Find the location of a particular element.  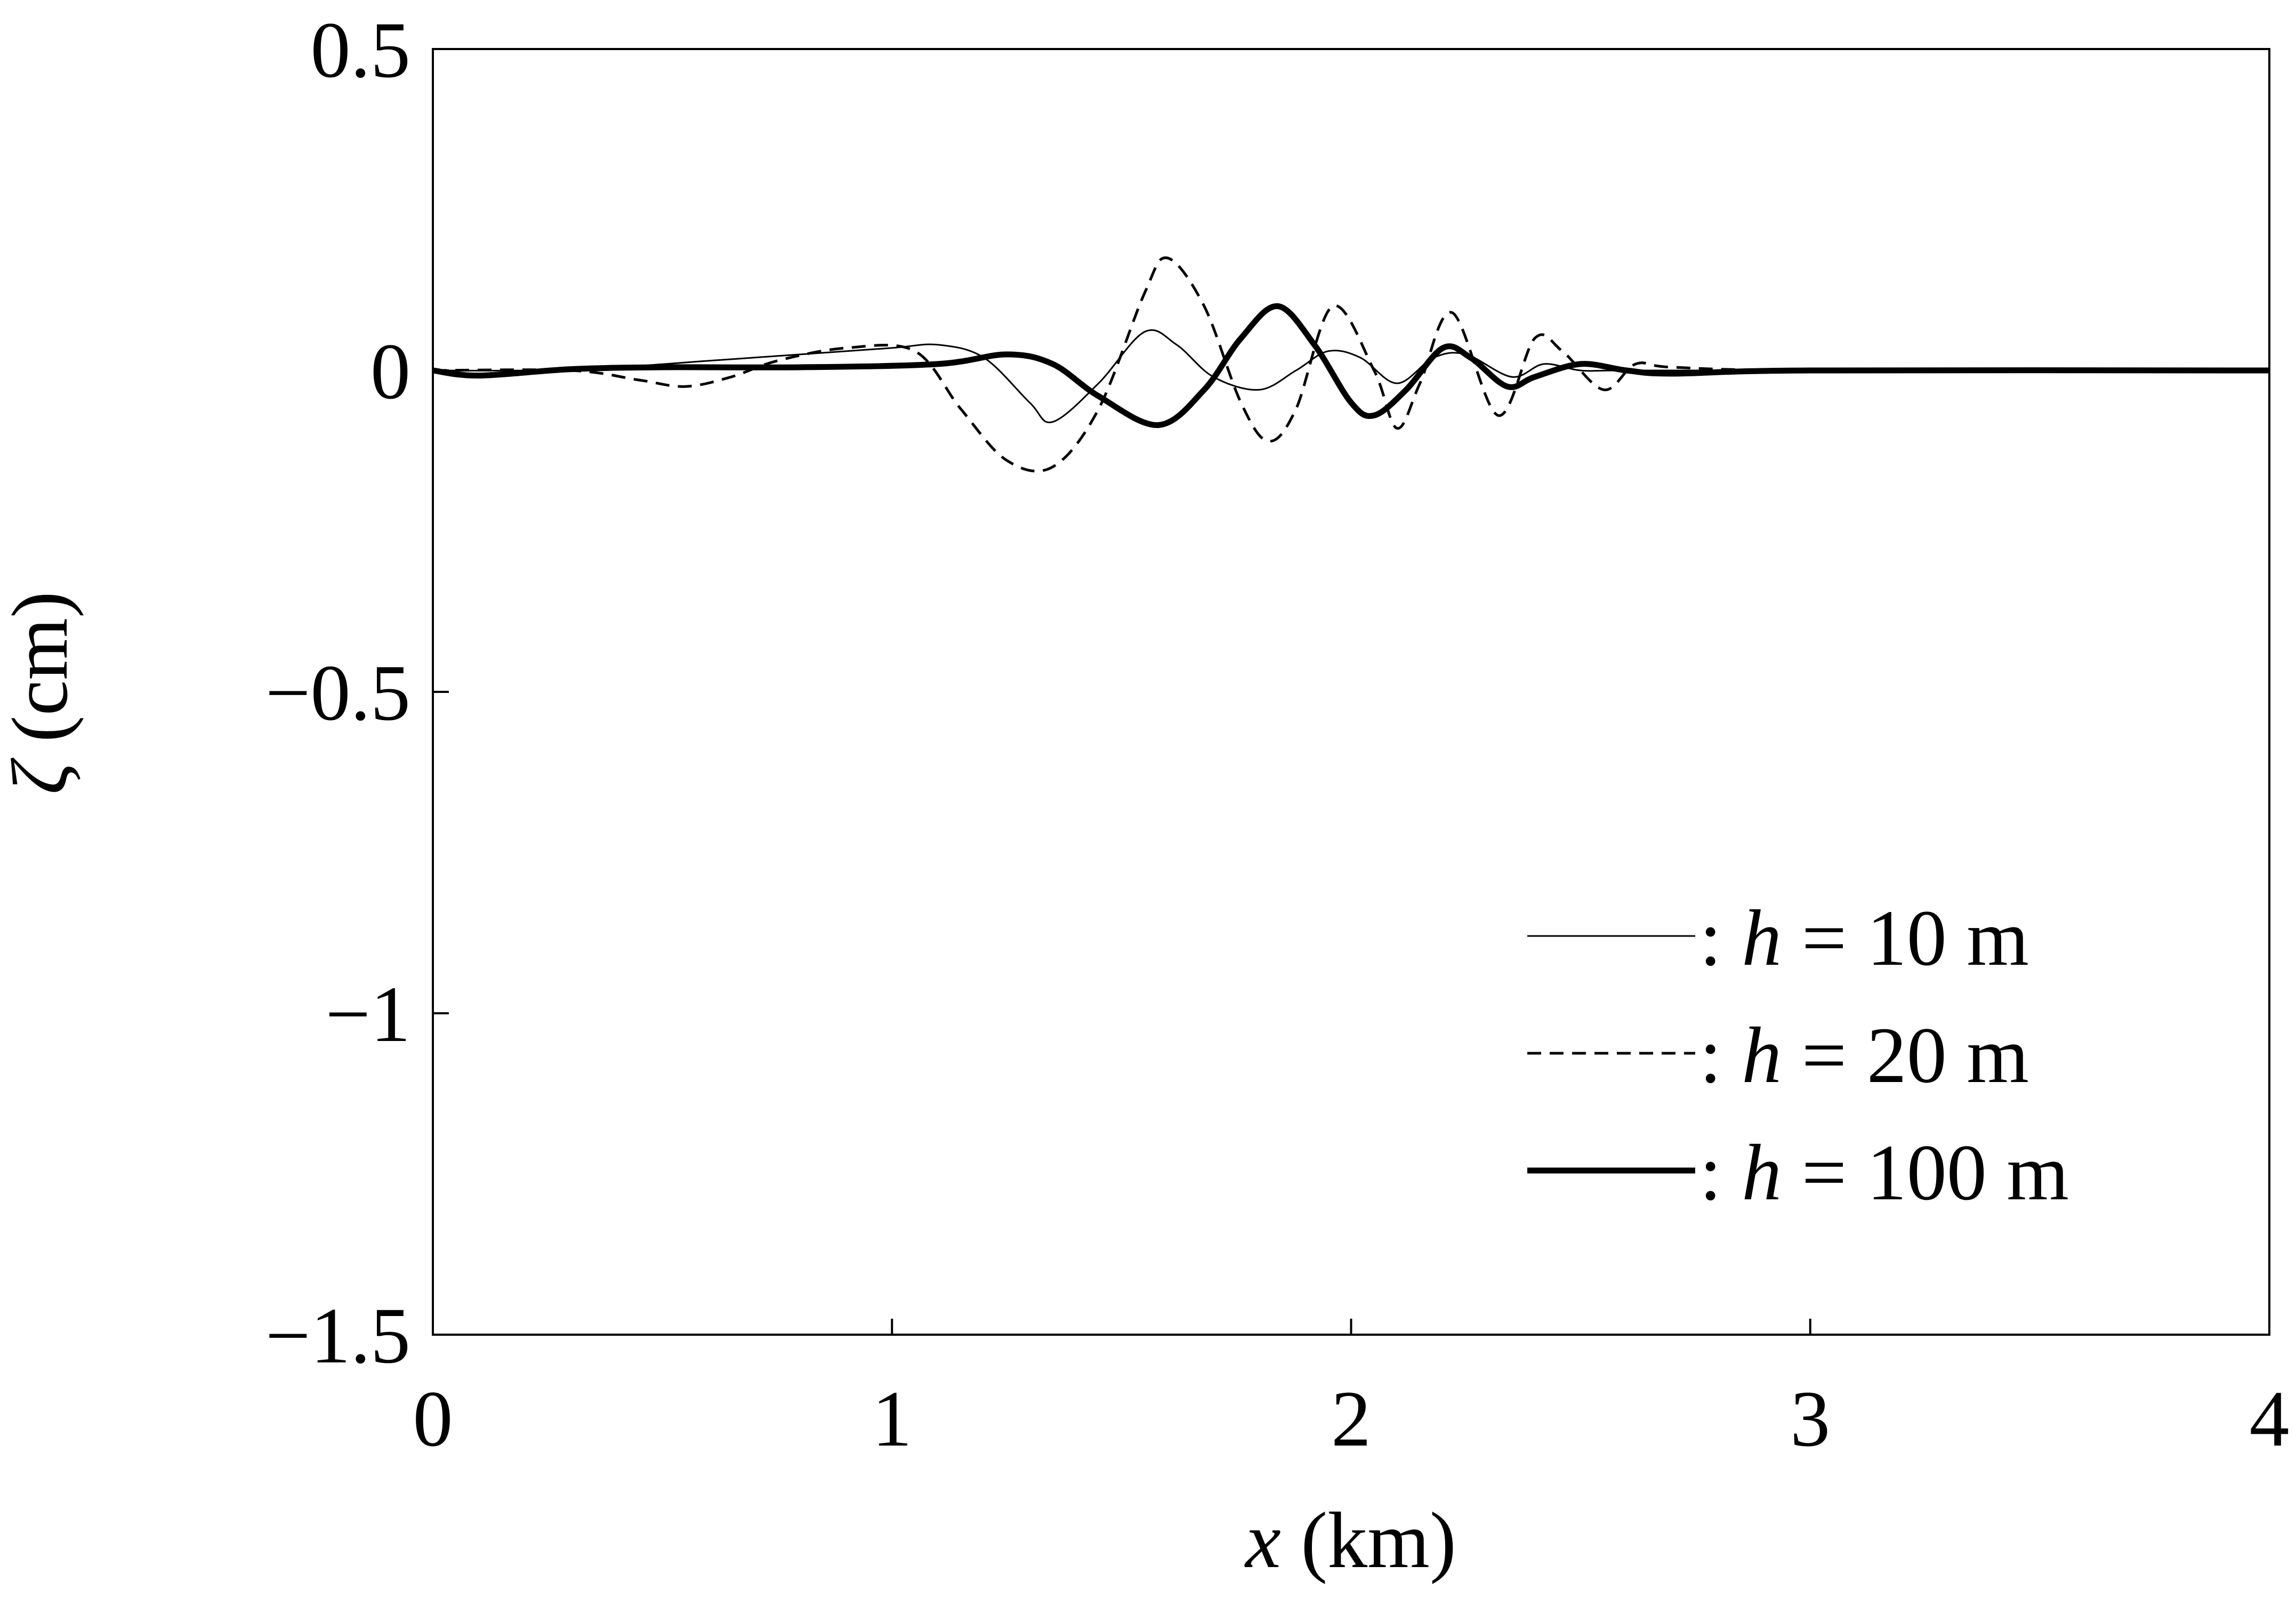

y-axis-label: ζ (cm) is located at coordinates (42, 692).